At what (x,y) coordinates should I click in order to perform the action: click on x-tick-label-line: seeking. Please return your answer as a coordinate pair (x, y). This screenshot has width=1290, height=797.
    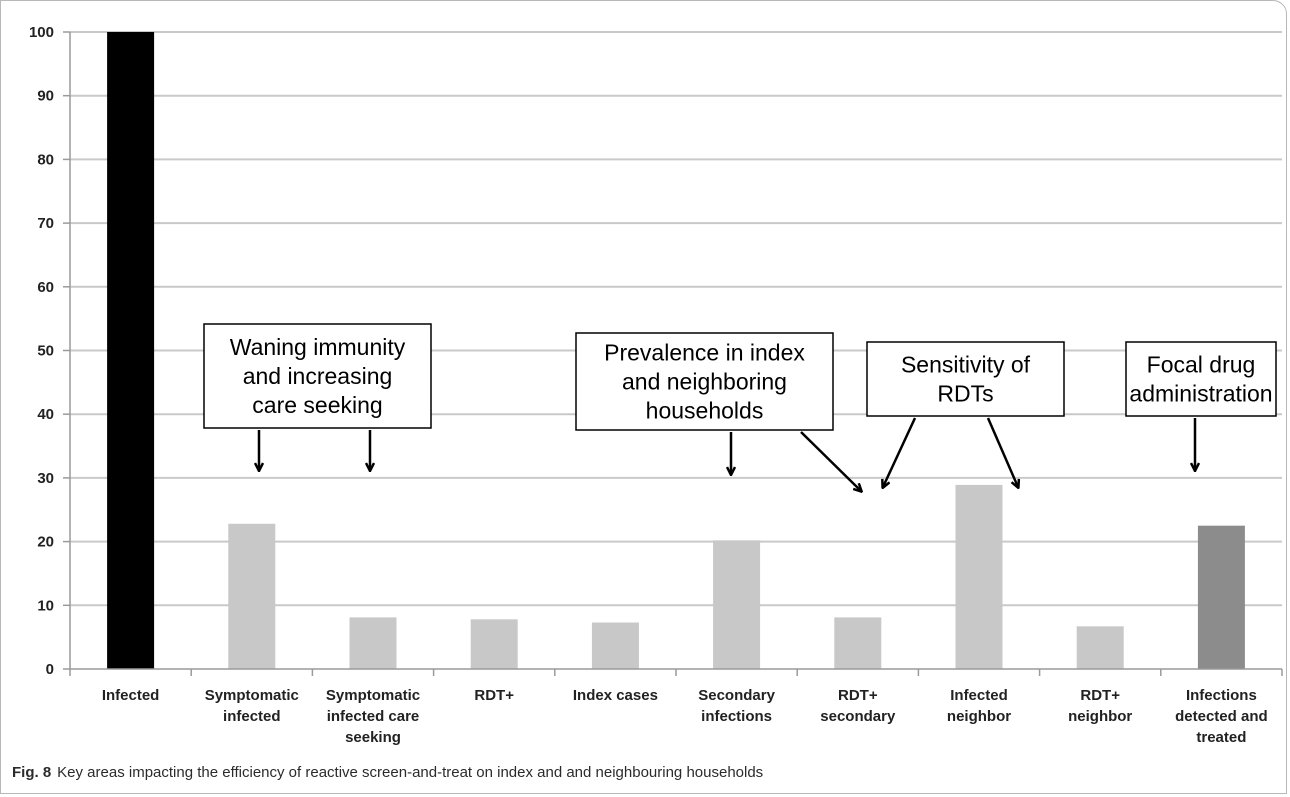
    Looking at the image, I should click on (373, 737).